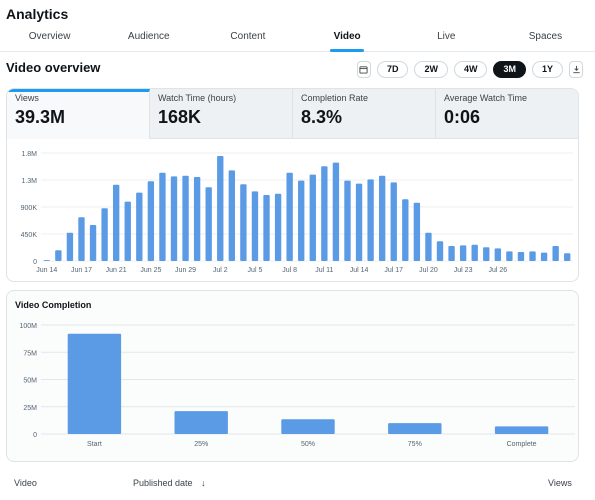 This screenshot has width=595, height=500. What do you see at coordinates (547, 69) in the screenshot?
I see `range-1y-button: 1Y` at bounding box center [547, 69].